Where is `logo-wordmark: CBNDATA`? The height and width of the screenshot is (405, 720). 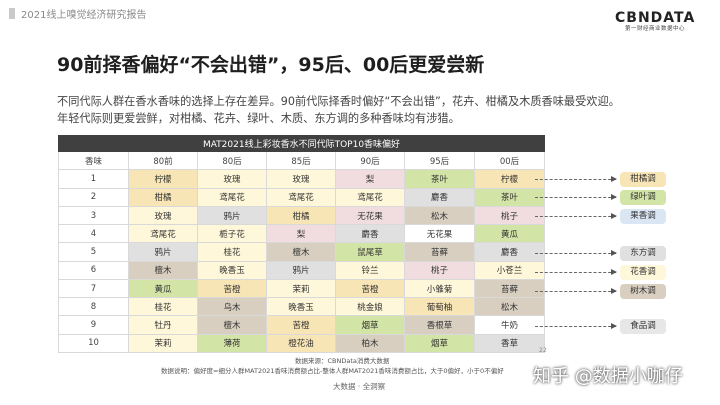 logo-wordmark: CBNDATA is located at coordinates (655, 18).